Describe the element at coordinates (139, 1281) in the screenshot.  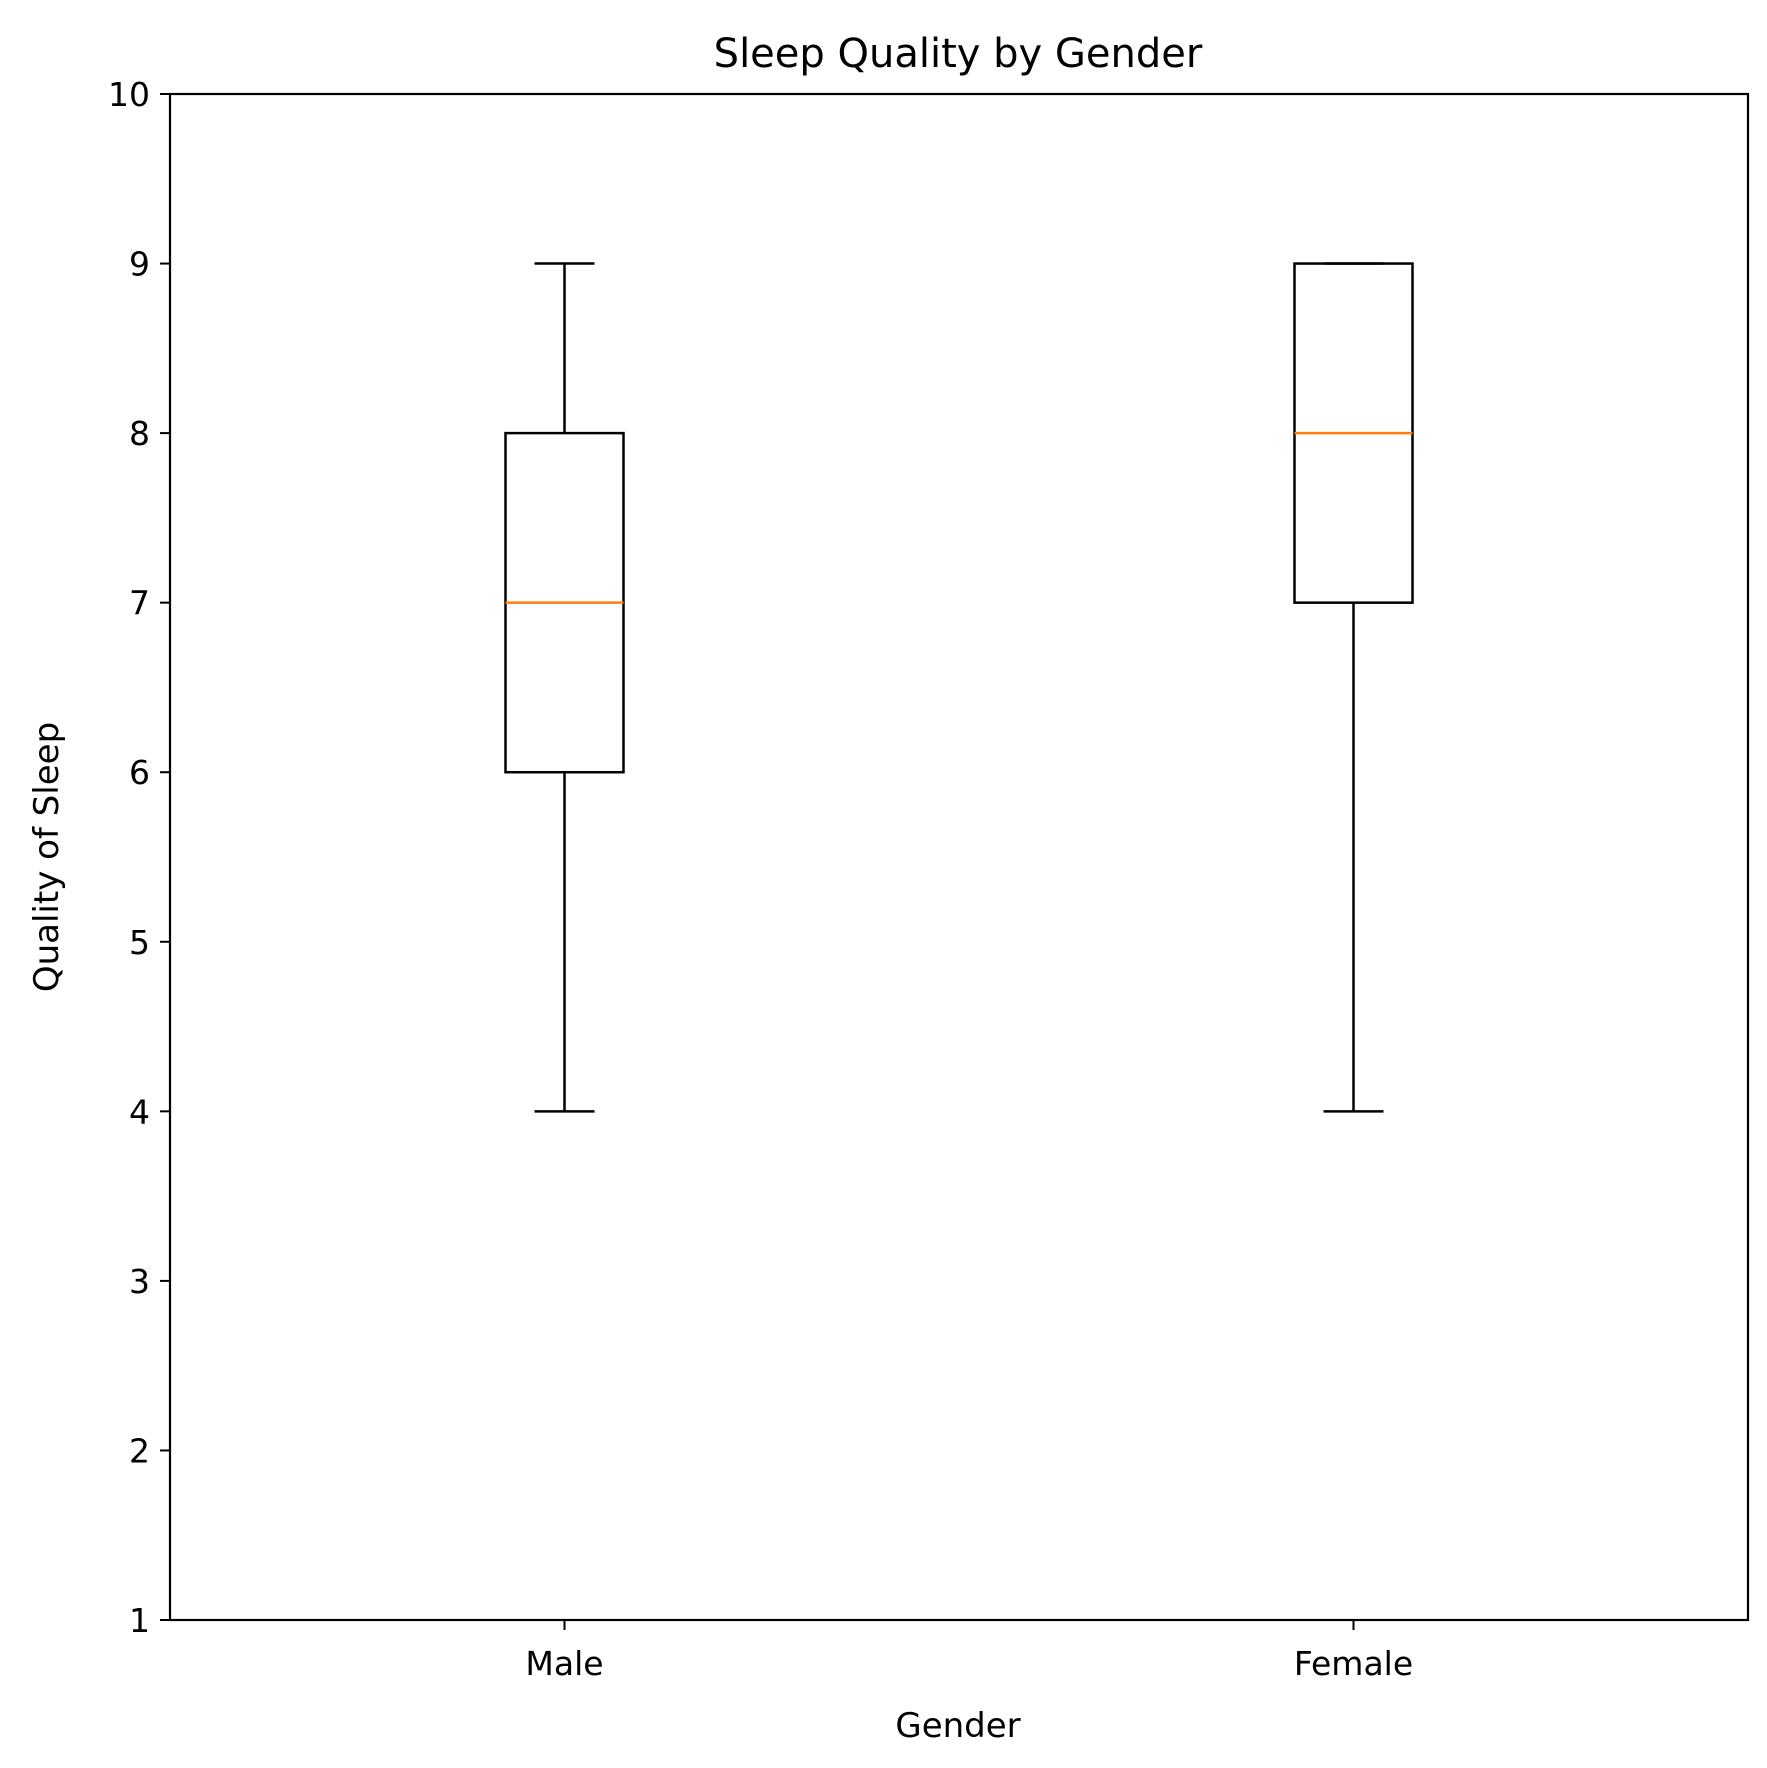
I see `y-tick-label-3: 3` at that location.